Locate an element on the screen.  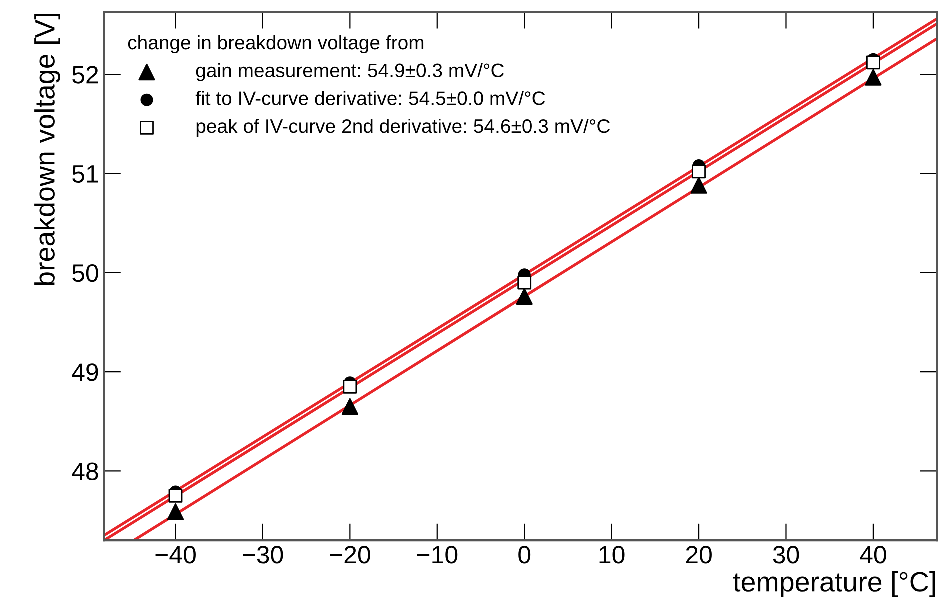
y-tick-label: 48 is located at coordinates (85, 471).